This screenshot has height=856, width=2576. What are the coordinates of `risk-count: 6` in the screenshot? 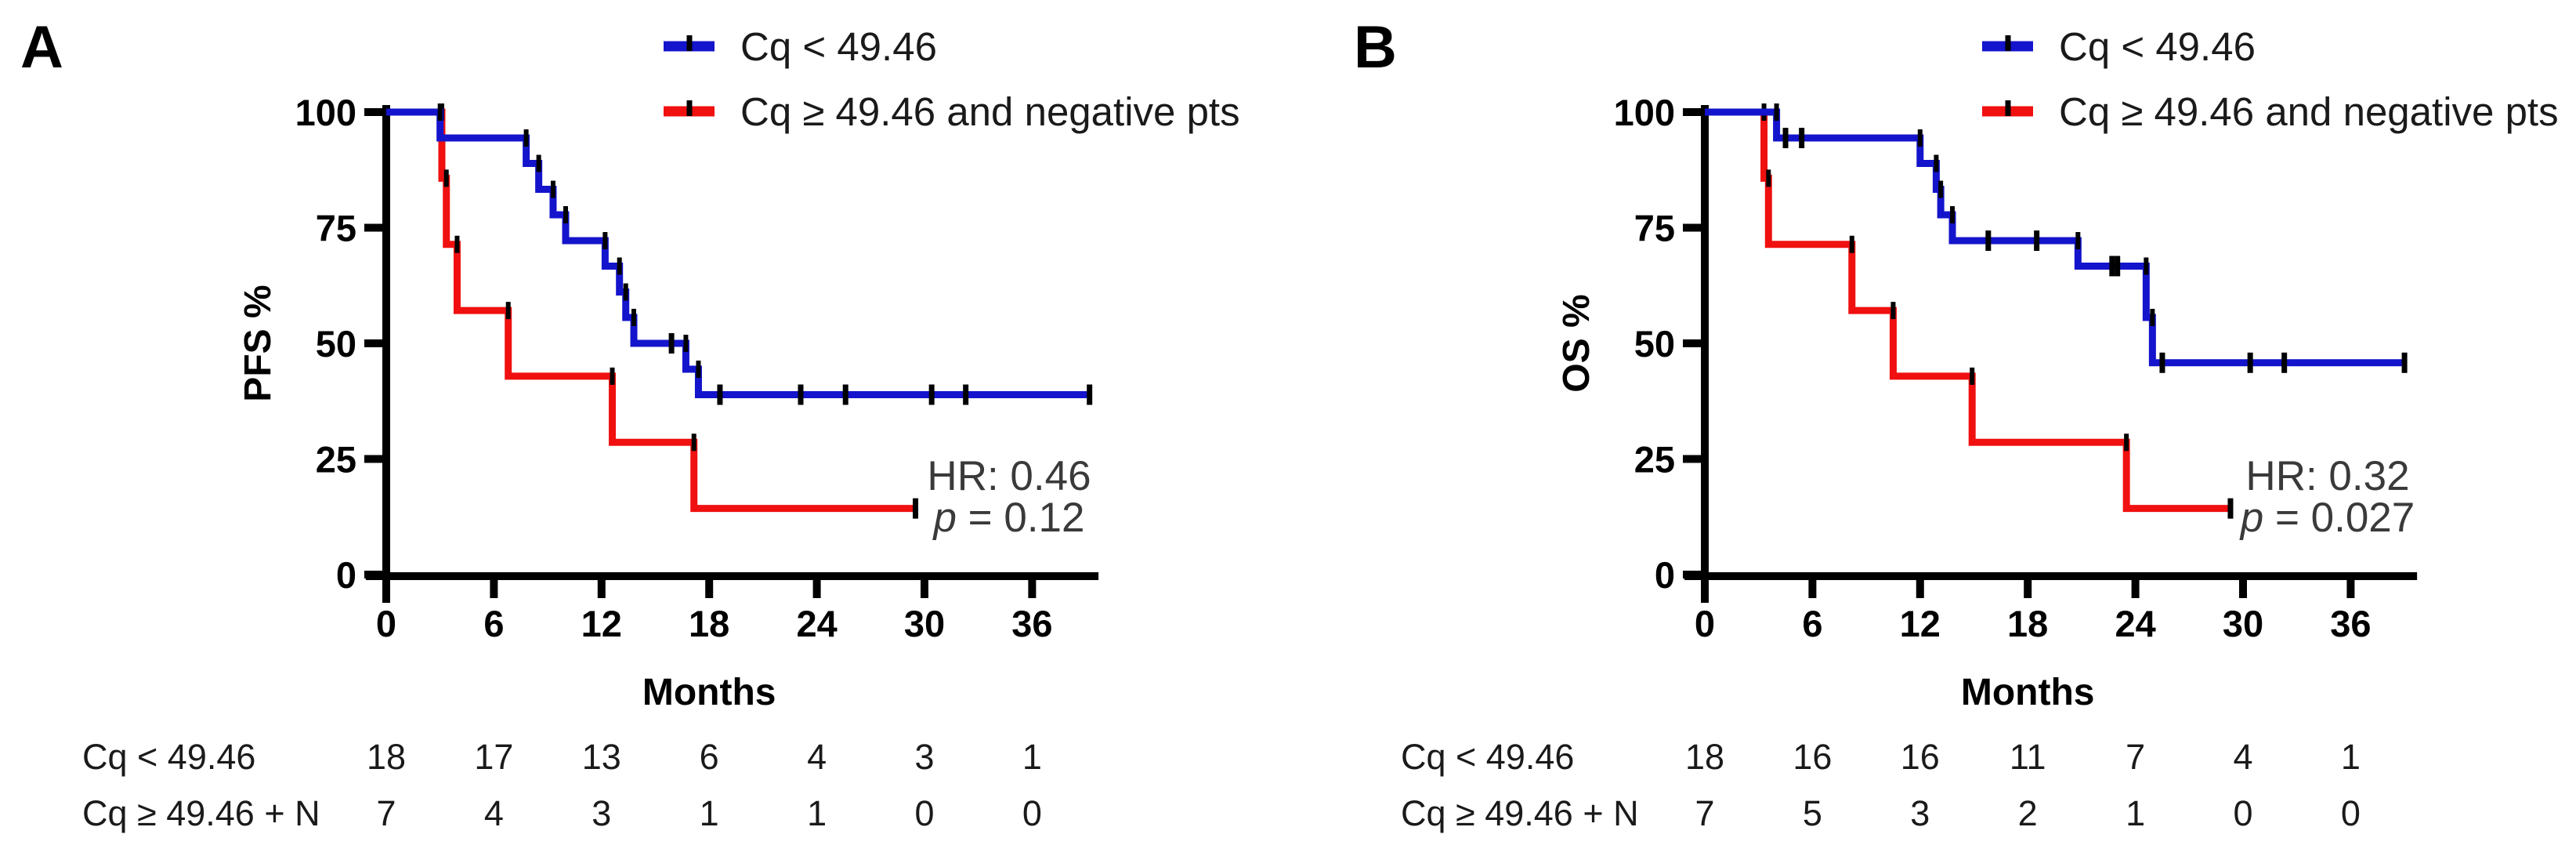 It's located at (710, 757).